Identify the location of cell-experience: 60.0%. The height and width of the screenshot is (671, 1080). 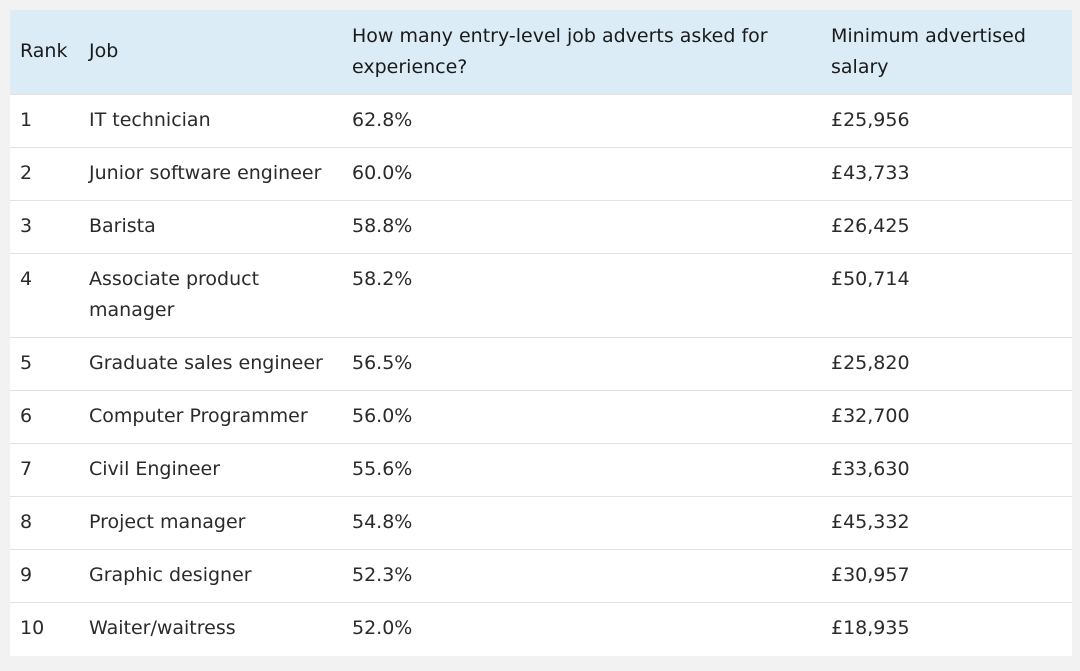
(581, 173).